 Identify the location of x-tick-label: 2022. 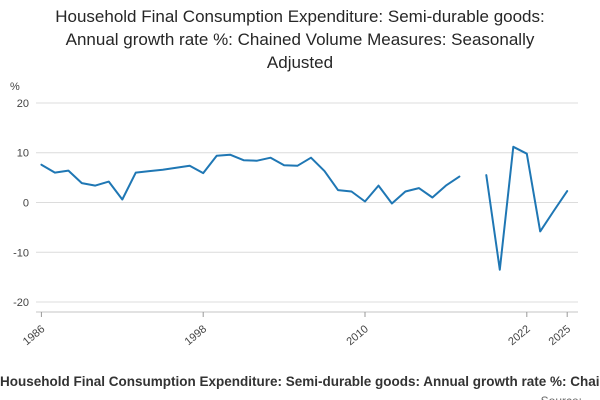
(519, 335).